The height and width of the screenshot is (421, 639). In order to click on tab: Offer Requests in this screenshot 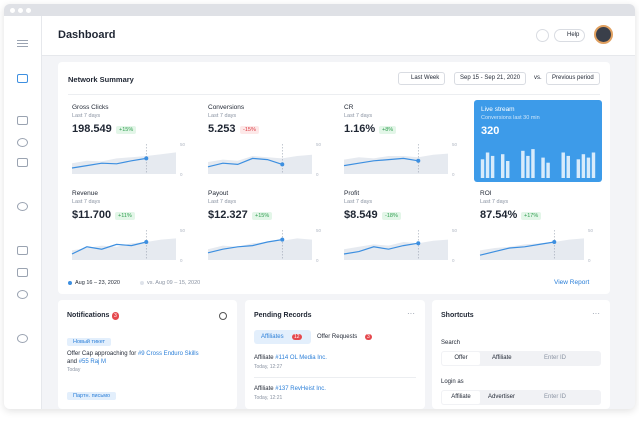, I will do `click(337, 337)`.